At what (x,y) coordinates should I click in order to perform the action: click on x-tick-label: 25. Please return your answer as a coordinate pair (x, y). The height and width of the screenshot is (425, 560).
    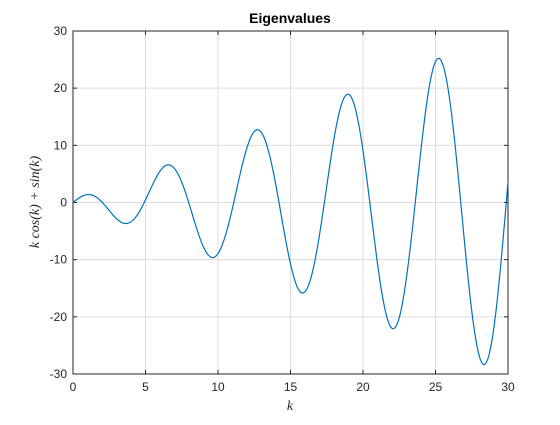
    Looking at the image, I should click on (436, 387).